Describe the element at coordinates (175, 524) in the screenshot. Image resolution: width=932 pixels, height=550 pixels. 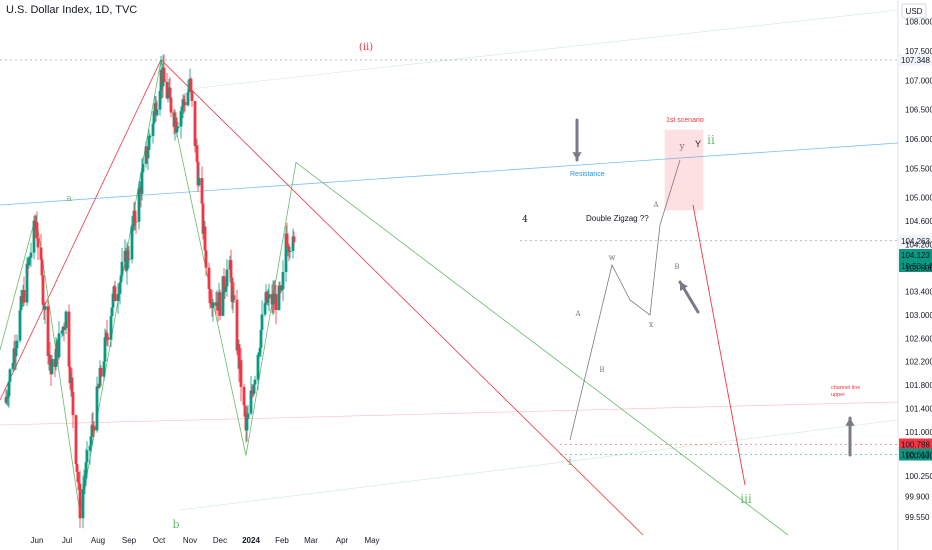
I see `wave-label-b: b` at that location.